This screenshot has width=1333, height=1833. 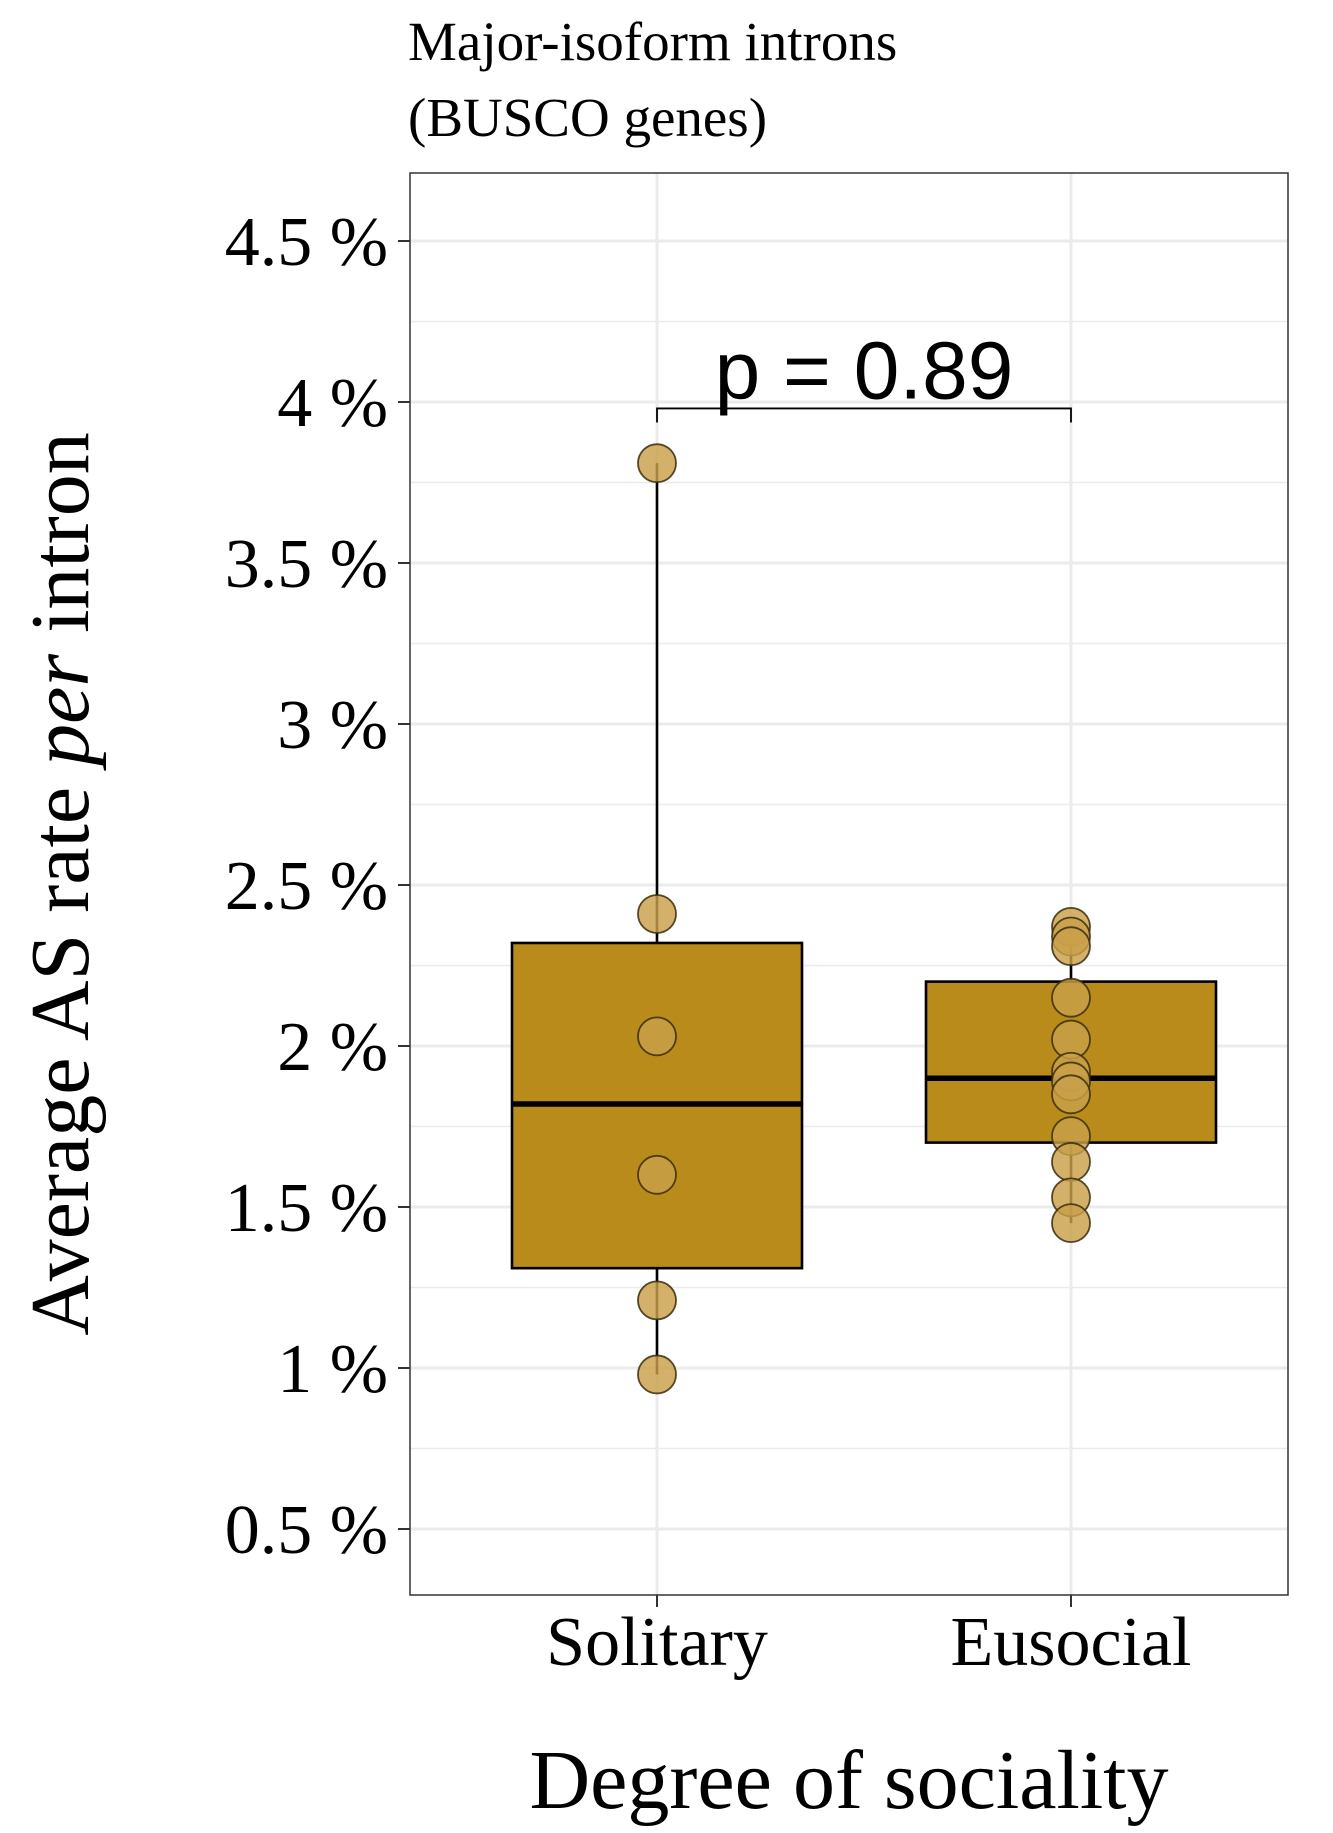 What do you see at coordinates (306, 1530) in the screenshot?
I see `y-tick-label: 0.5 %` at bounding box center [306, 1530].